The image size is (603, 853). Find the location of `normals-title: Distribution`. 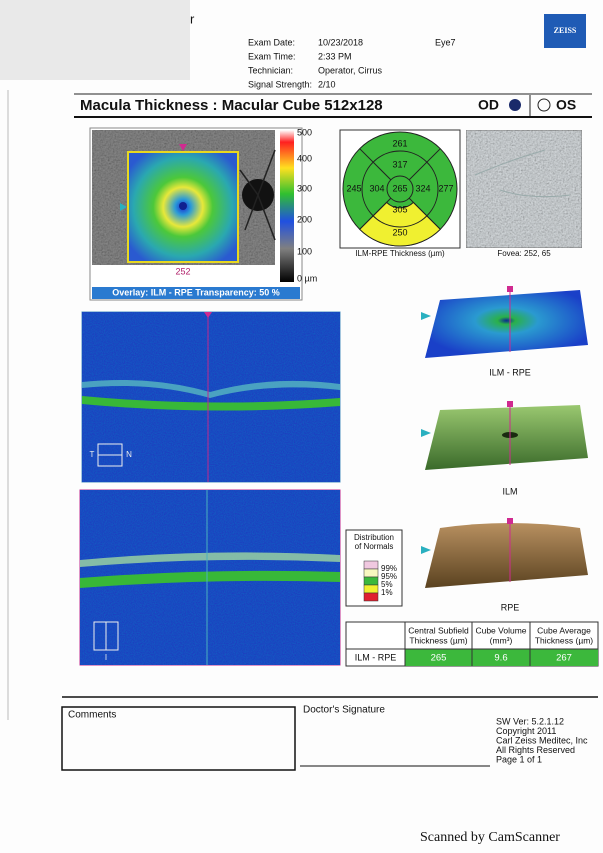

normals-title: Distribution is located at coordinates (374, 537).